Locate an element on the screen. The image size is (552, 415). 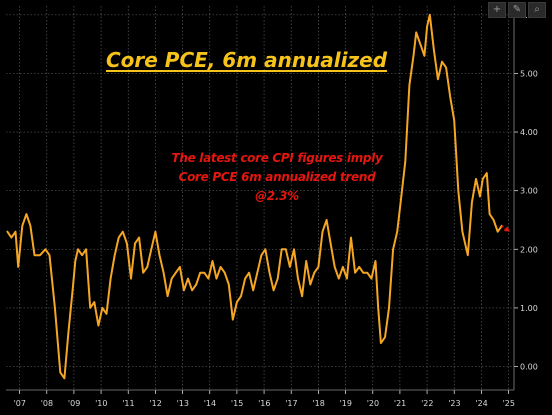
pencil-icon: ✎ is located at coordinates (517, 10).